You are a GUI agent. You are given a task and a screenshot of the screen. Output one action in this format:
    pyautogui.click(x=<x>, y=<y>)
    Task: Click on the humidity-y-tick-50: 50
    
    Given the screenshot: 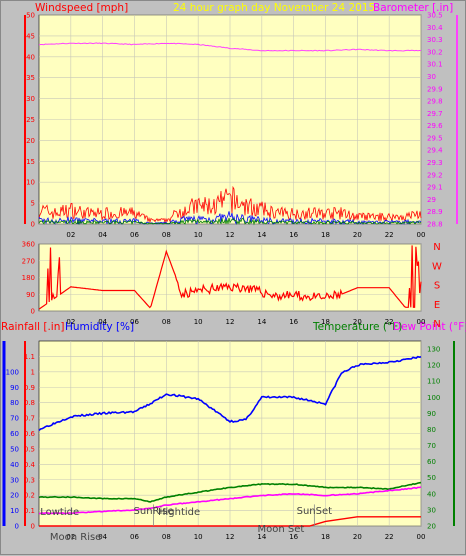 What is the action you would take?
    pyautogui.click(x=14, y=449)
    